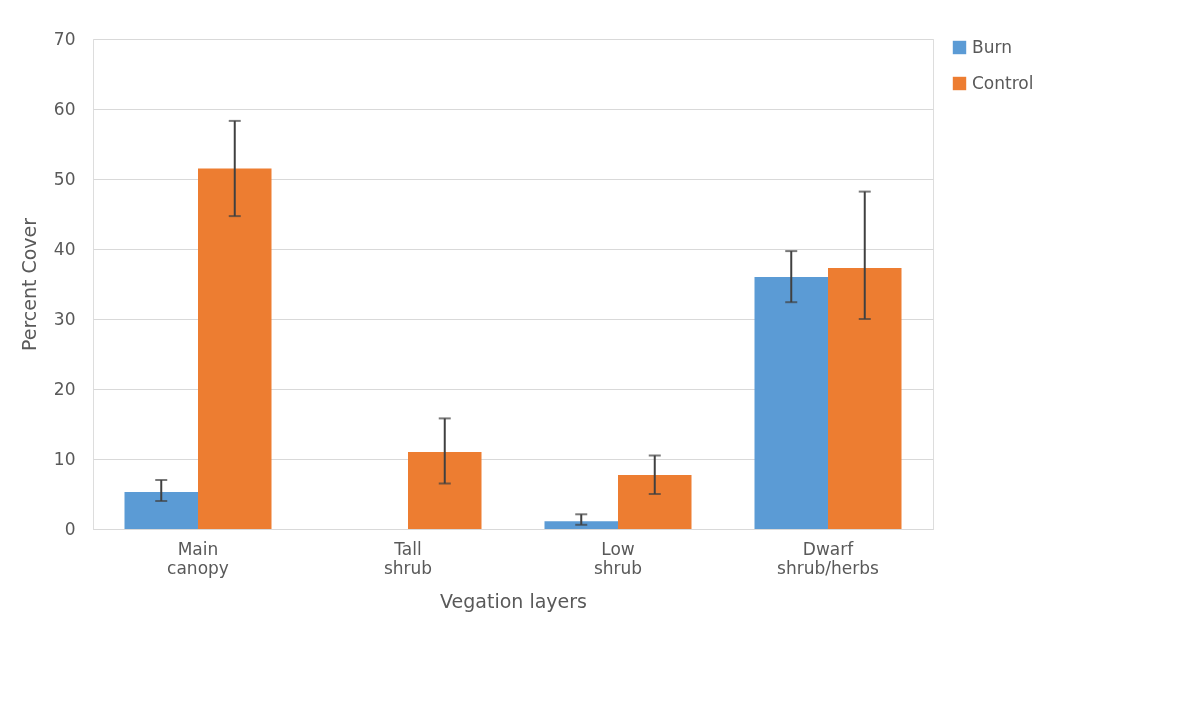  What do you see at coordinates (513, 600) in the screenshot?
I see `x-axis-title: Vegation layers` at bounding box center [513, 600].